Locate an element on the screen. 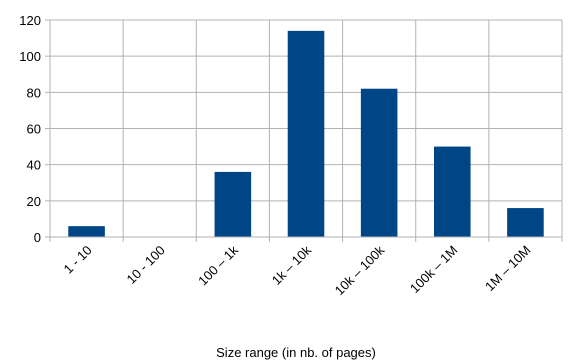 Image resolution: width=571 pixels, height=362 pixels. x-tick-label: 10k – 100k is located at coordinates (360, 270).